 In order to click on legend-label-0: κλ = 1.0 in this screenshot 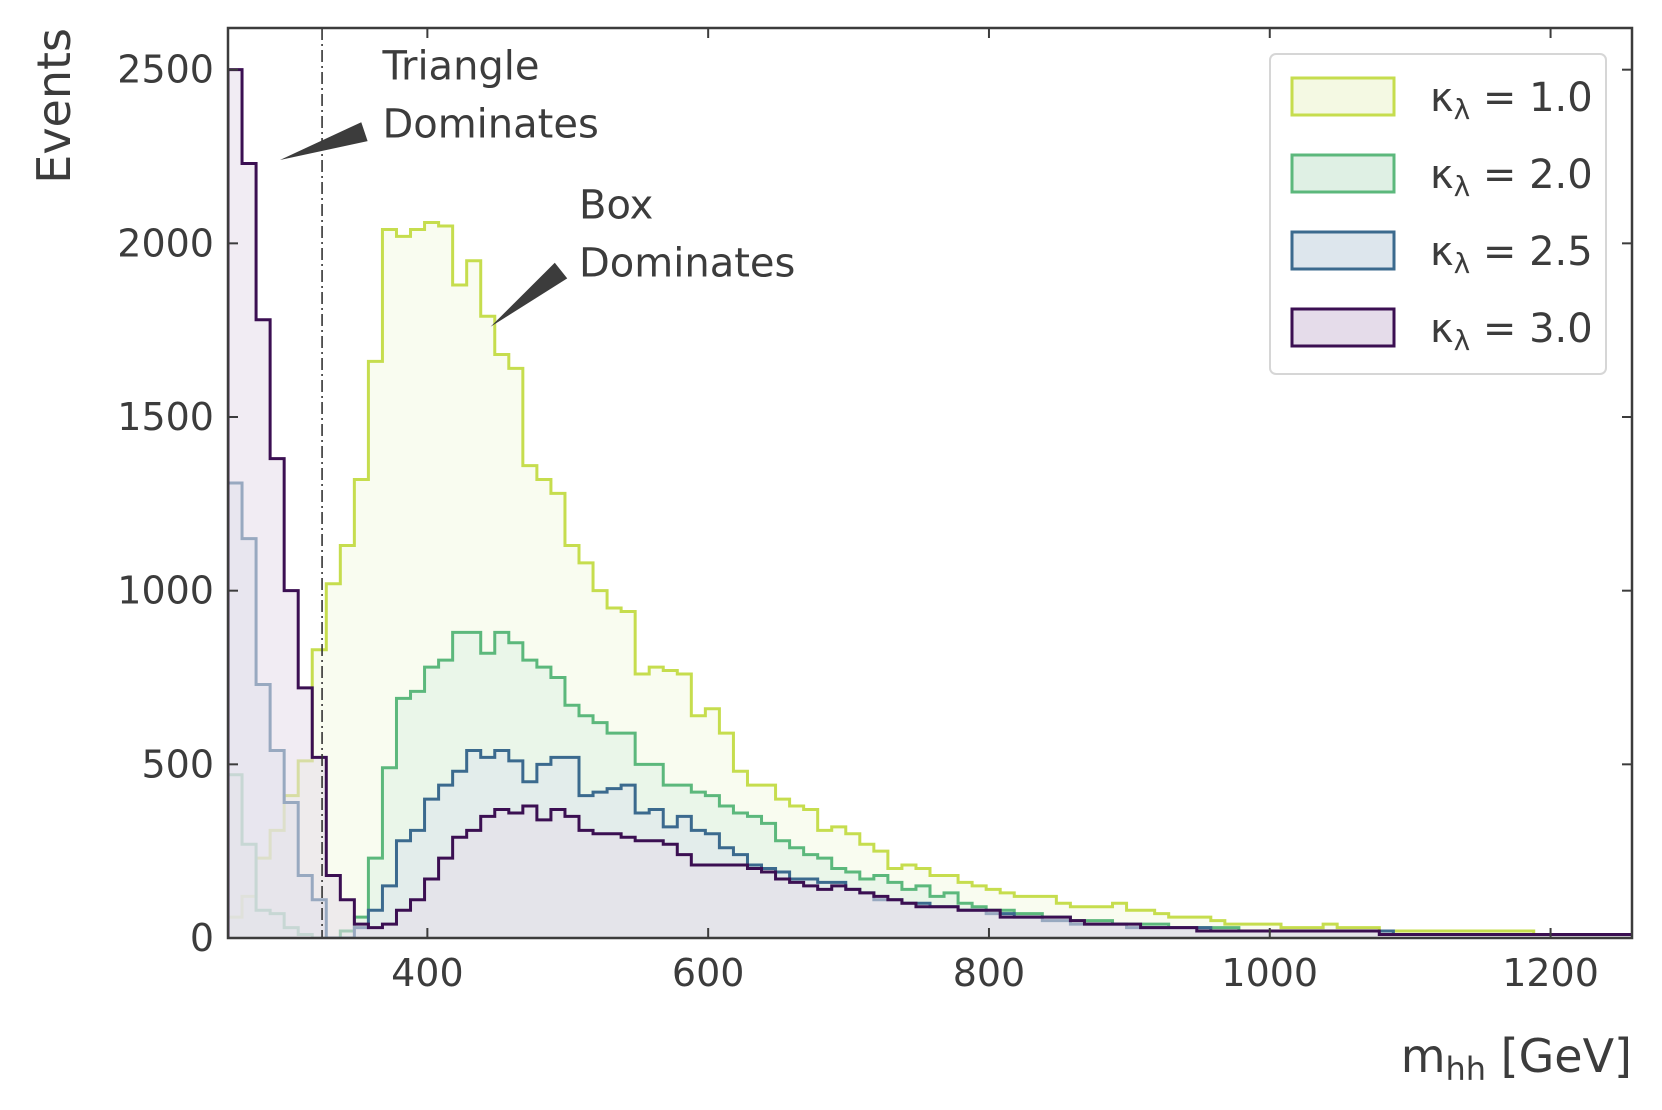, I will do `click(1511, 100)`.